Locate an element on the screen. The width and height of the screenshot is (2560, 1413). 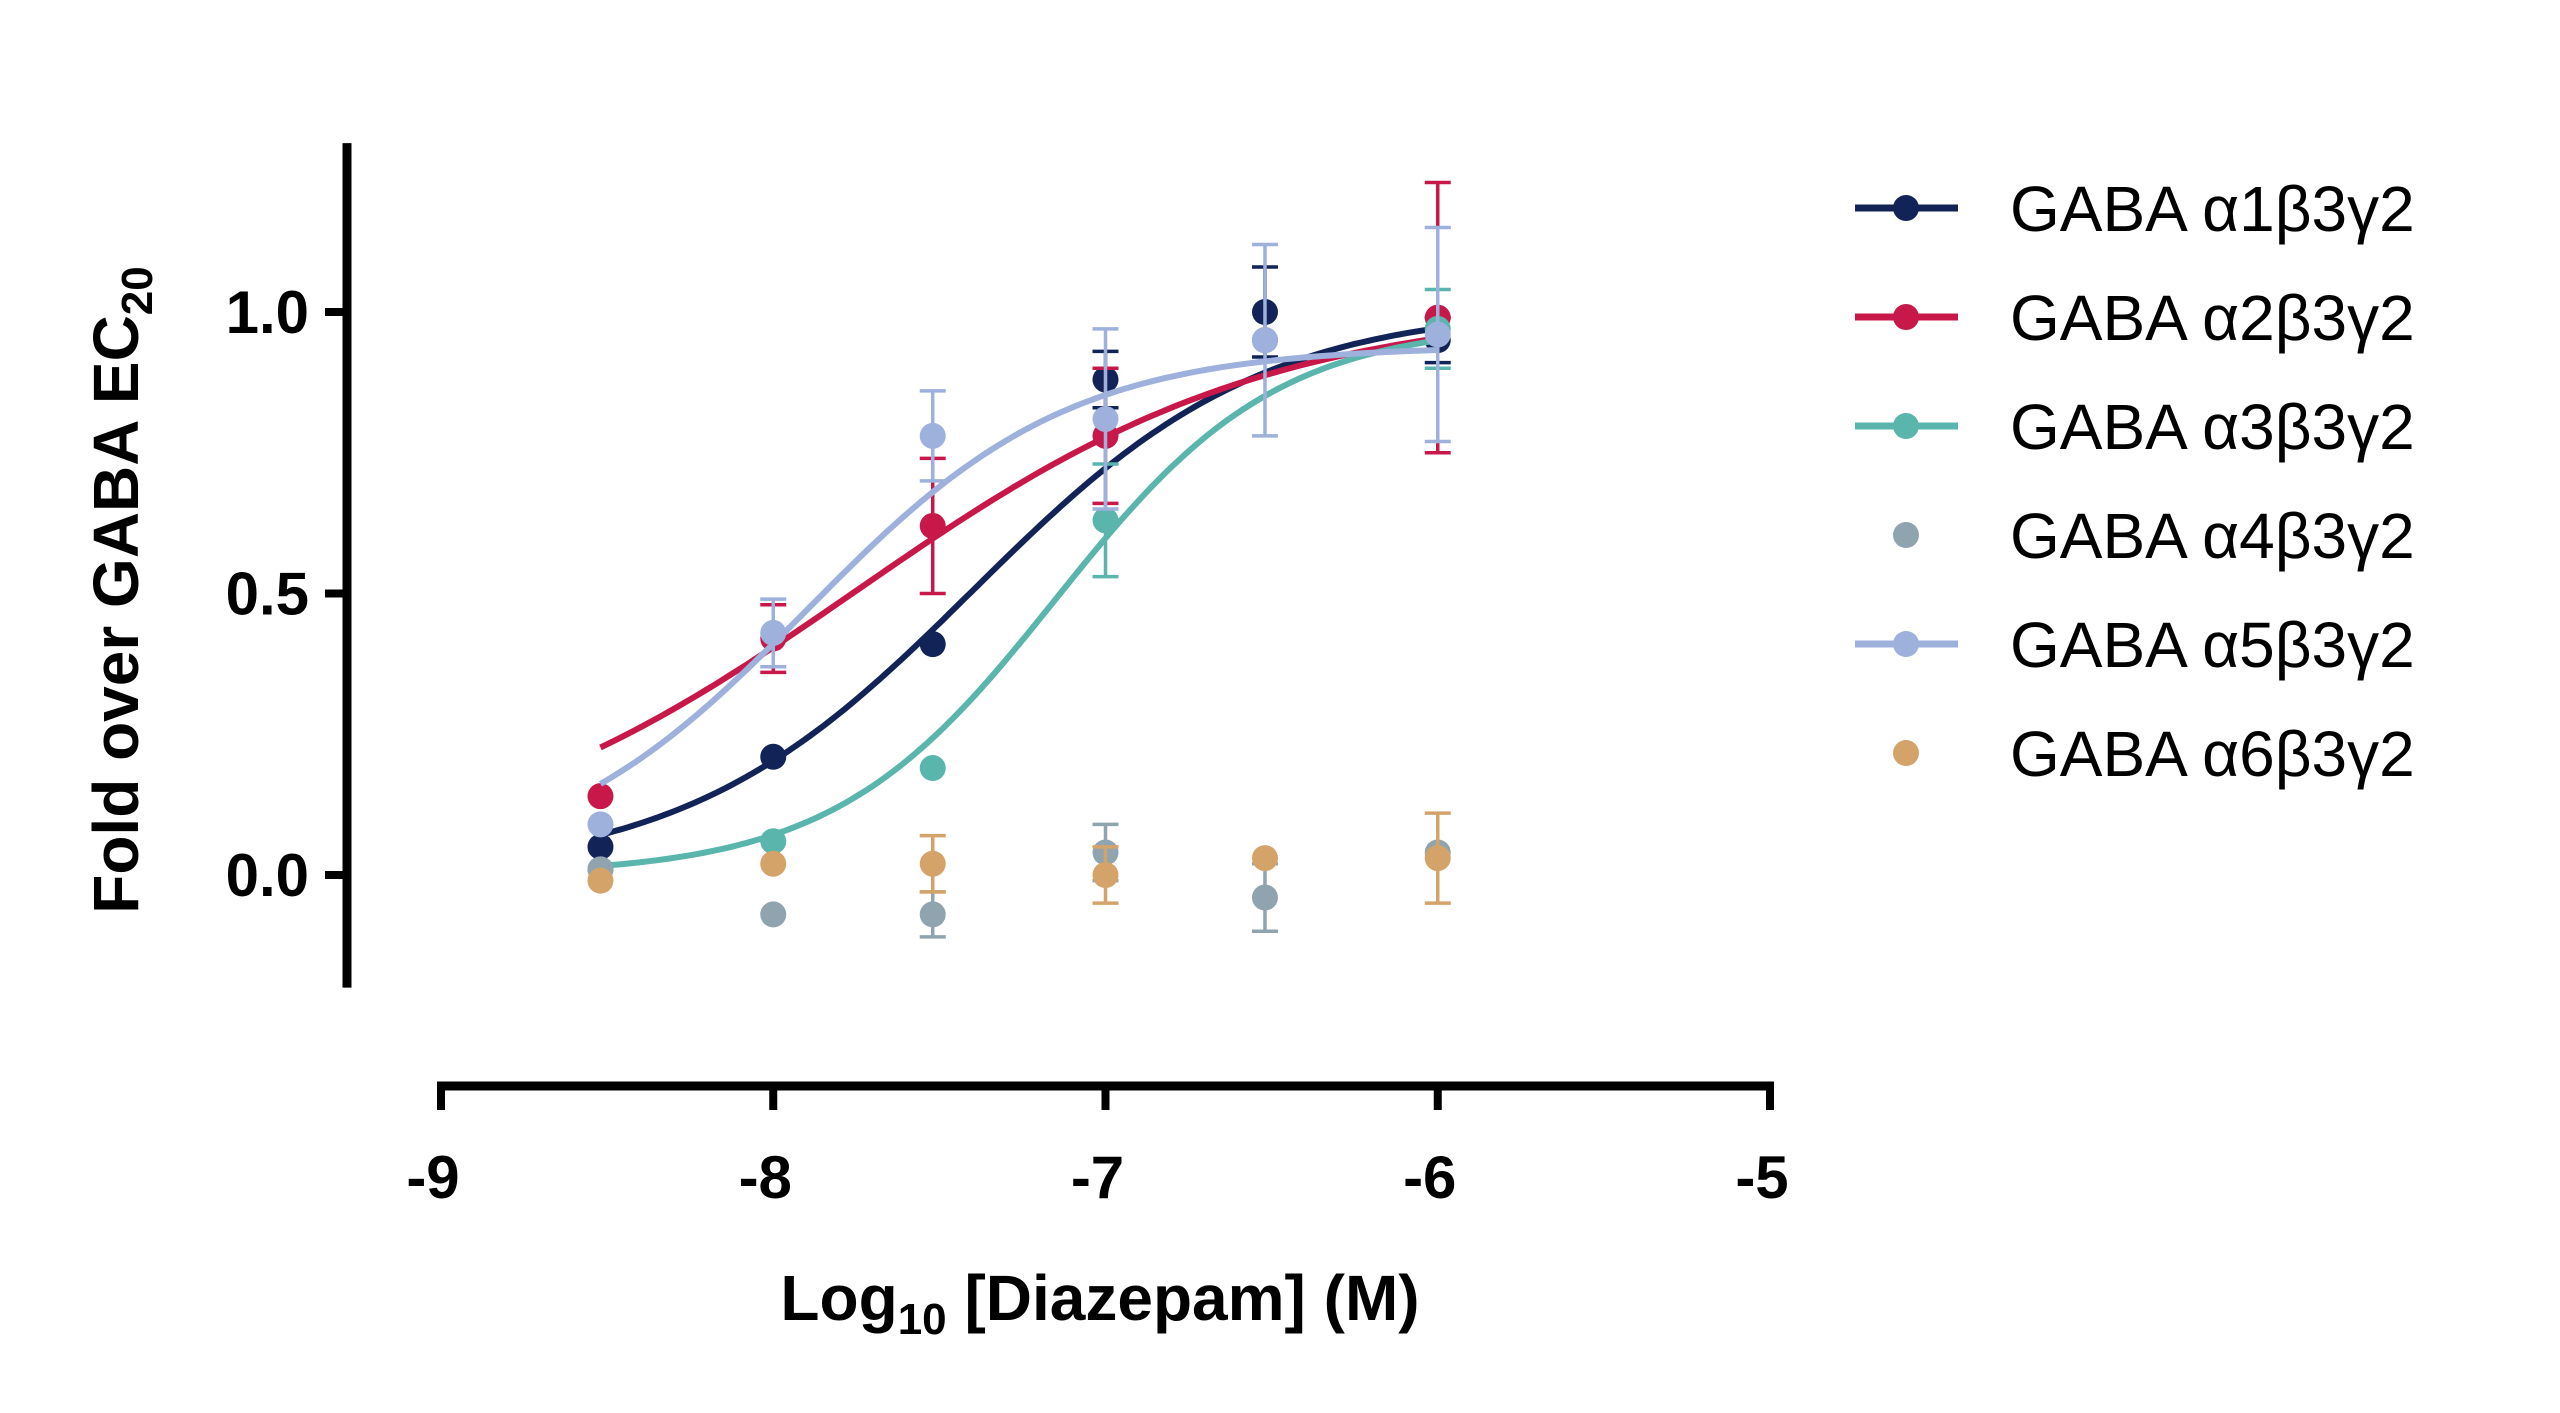
x-tick-labels: -9 -8 -7 -6 -5 is located at coordinates (1097, 1177).